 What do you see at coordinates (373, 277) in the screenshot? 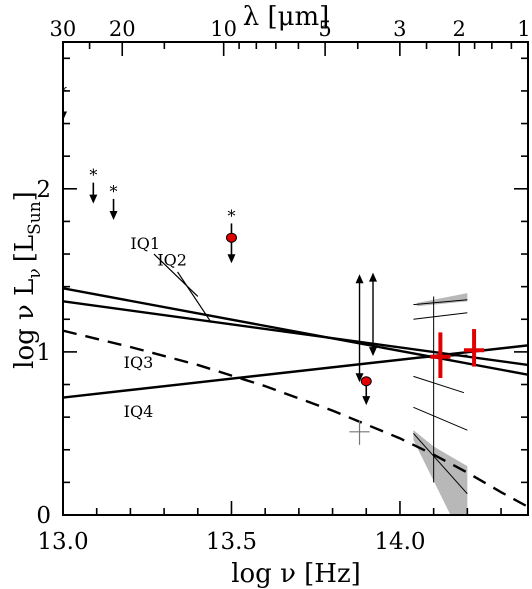
I see `double-arrow-up-1-head` at bounding box center [373, 277].